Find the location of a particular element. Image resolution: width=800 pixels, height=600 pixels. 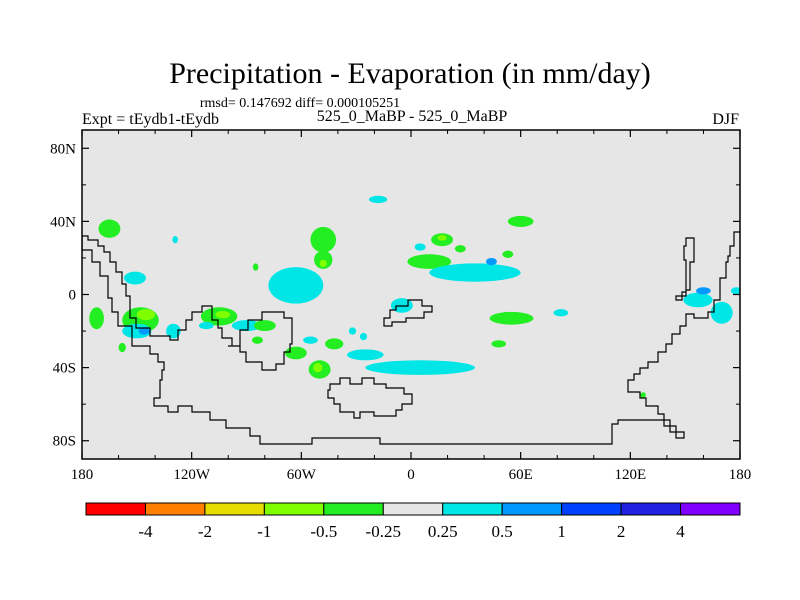

coastline-west-continent is located at coordinates (187, 303).